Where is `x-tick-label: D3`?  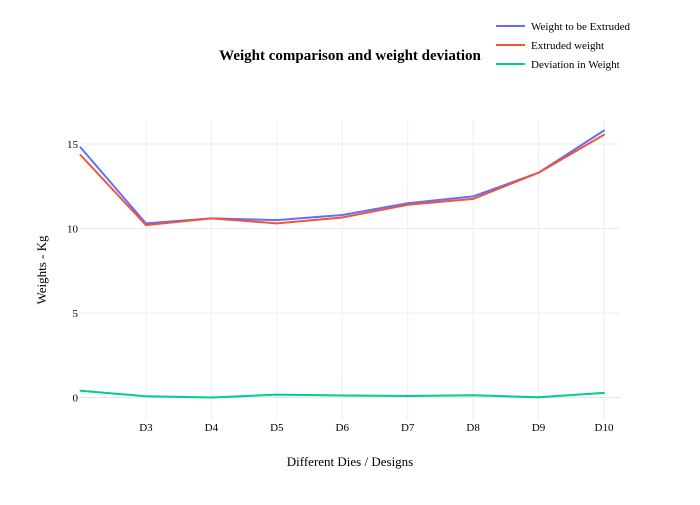 x-tick-label: D3 is located at coordinates (146, 428).